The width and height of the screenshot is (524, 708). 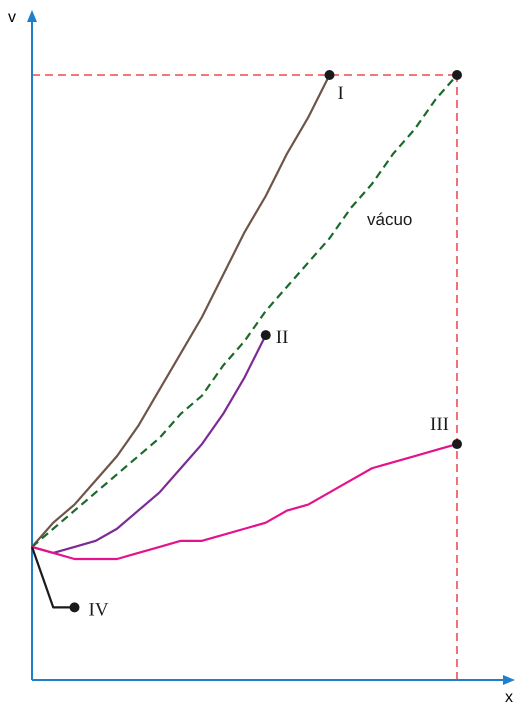 I want to click on series-label: I, so click(x=341, y=93).